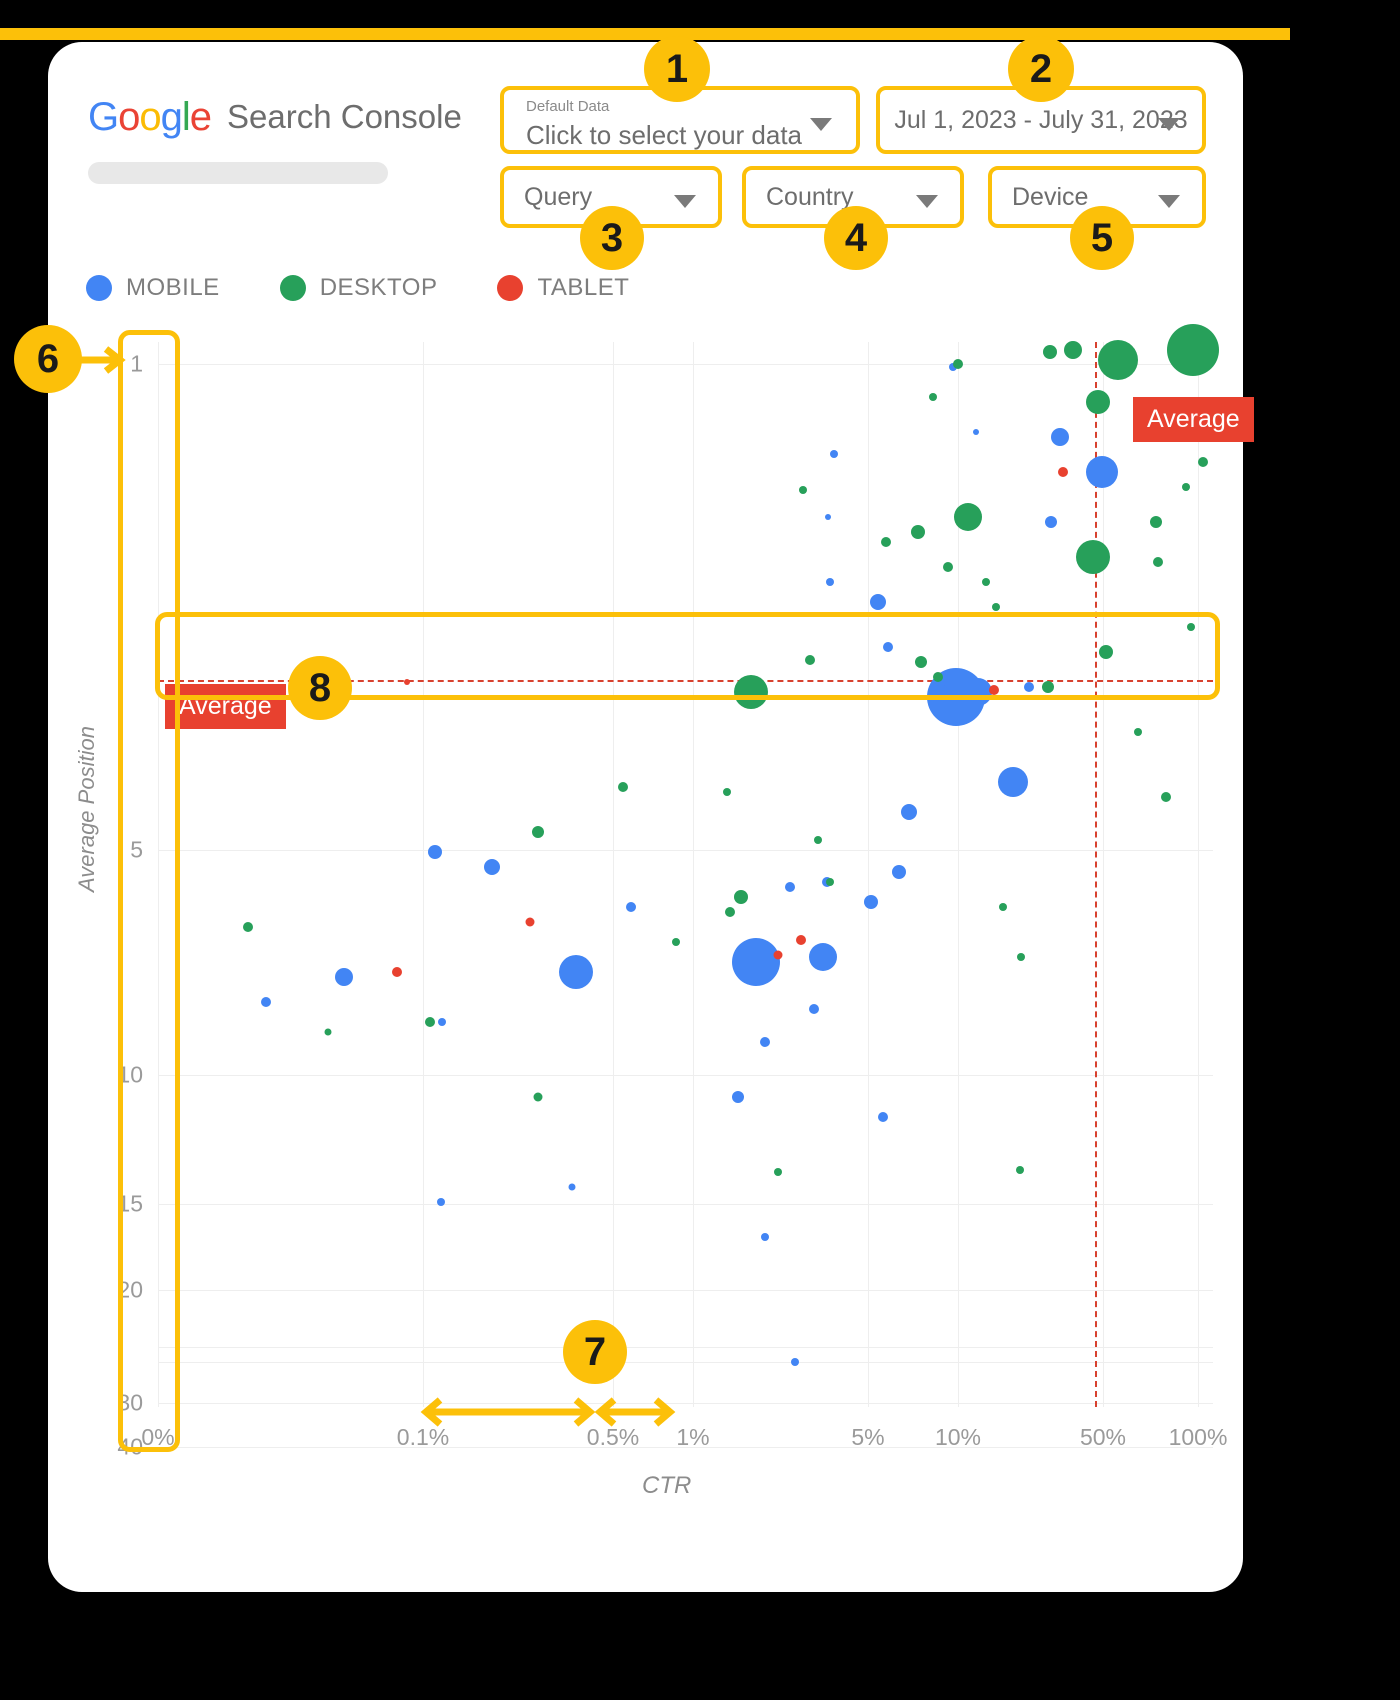 This screenshot has width=1400, height=1700. Describe the element at coordinates (1169, 201) in the screenshot. I see `chevron-down-icon` at that location.